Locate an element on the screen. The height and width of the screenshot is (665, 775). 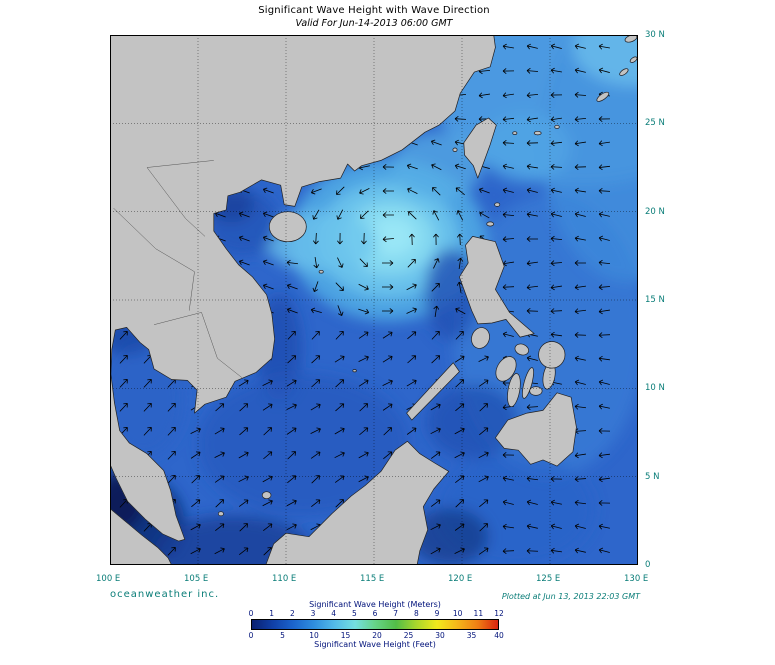
lon-tick-label: 115 E is located at coordinates (372, 579).